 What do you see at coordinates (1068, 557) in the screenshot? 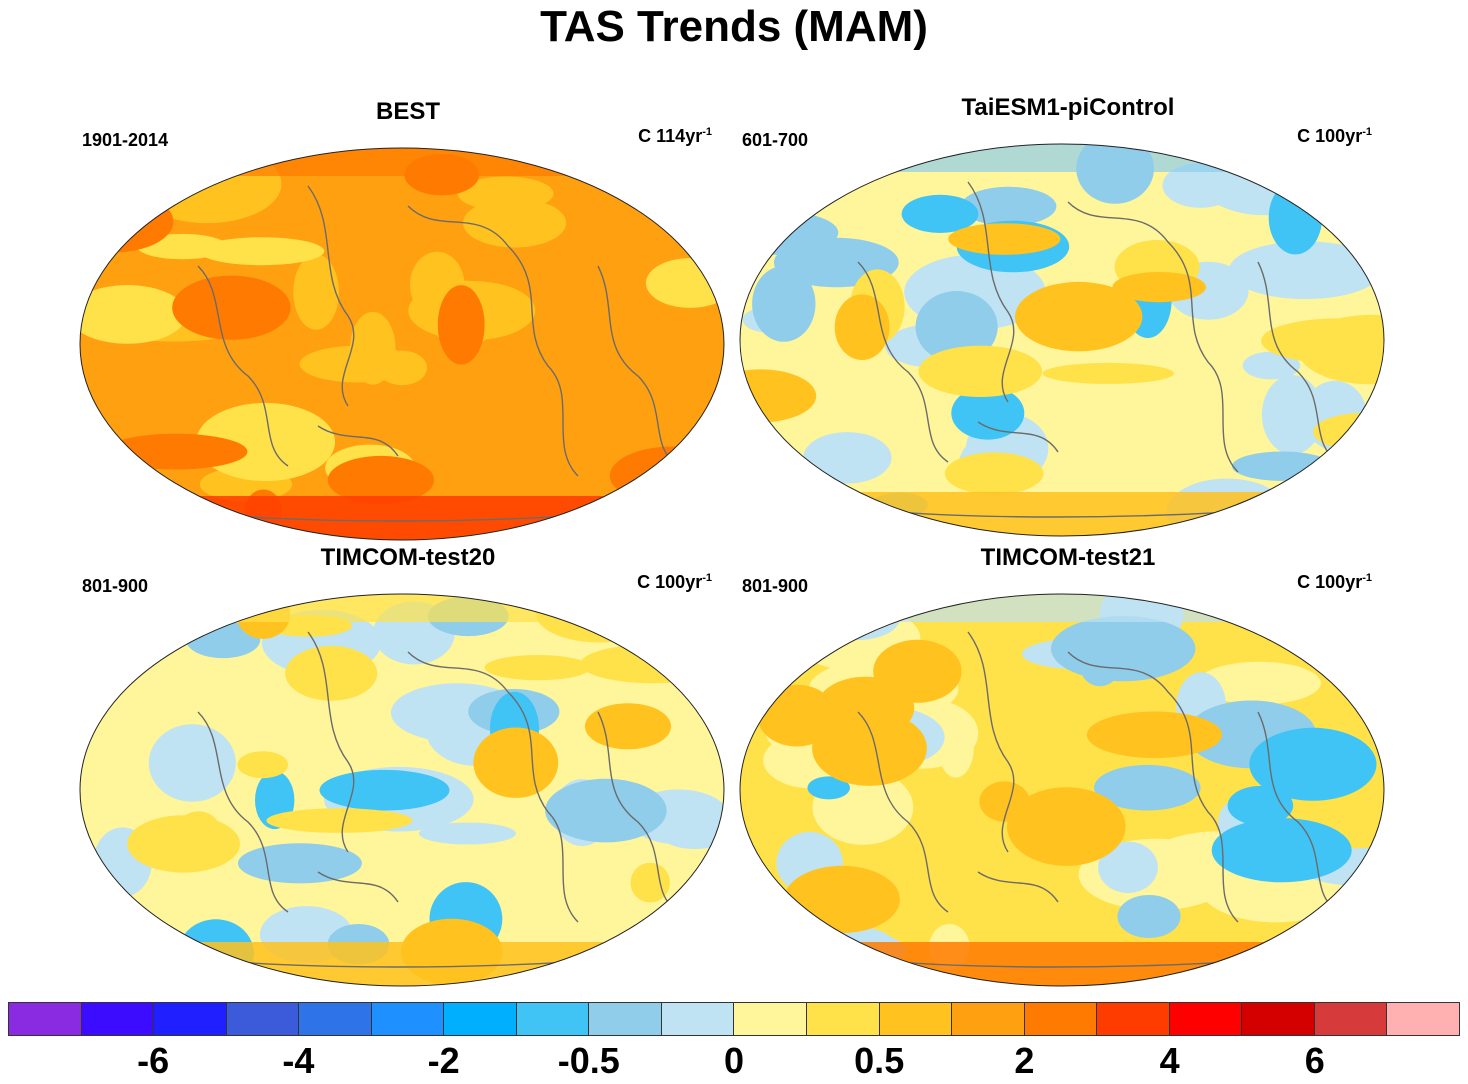
I see `panel-title: TIMCOM-test21` at bounding box center [1068, 557].